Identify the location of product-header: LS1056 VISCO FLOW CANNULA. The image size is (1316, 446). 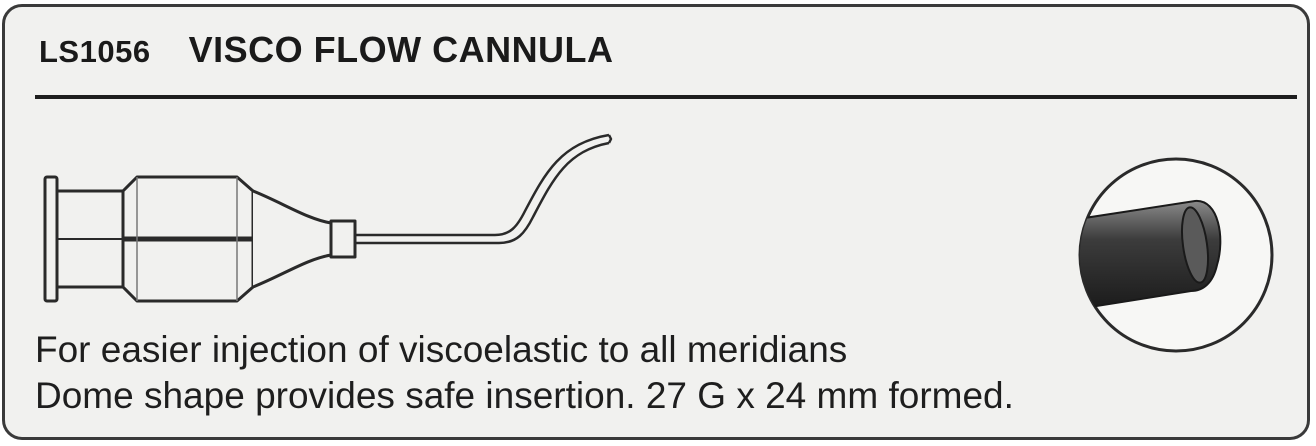
(326, 50).